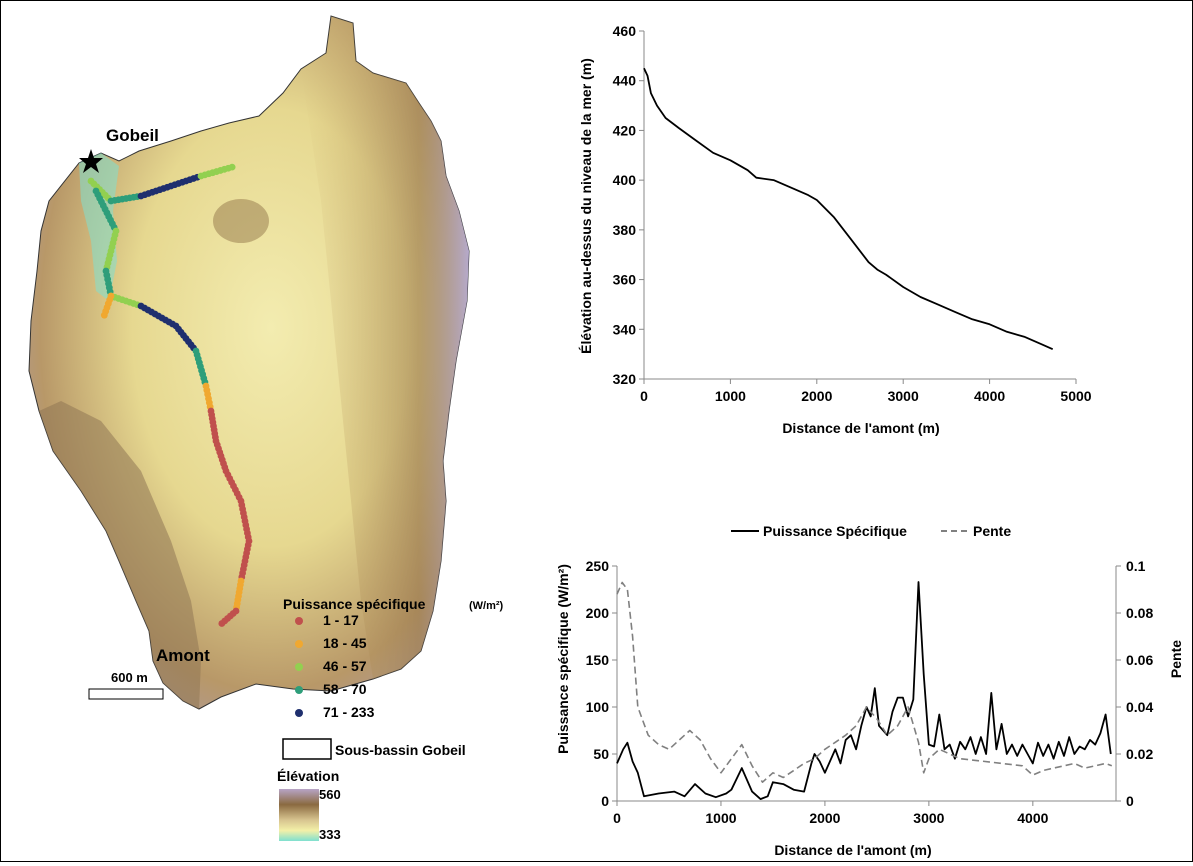  Describe the element at coordinates (852, 850) in the screenshot. I see `stream-power-chart-xlabel: Distance de l'amont (m)` at that location.